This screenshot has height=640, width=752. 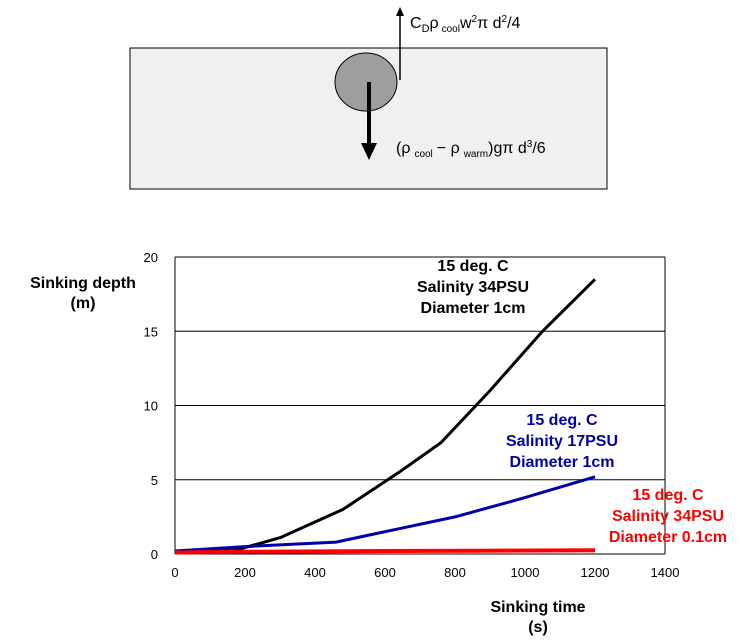 I want to click on y-tick-label-0: 0, so click(x=154, y=554).